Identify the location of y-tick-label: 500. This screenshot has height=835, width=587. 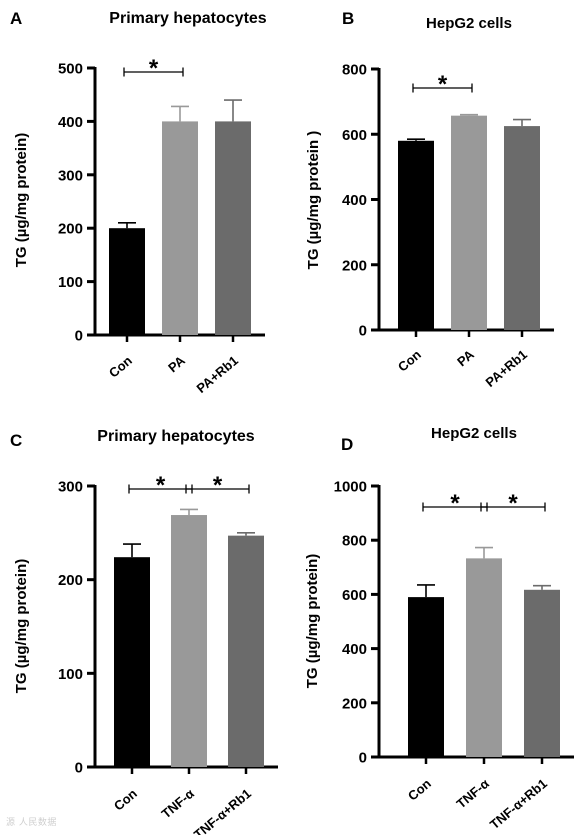
(70, 69).